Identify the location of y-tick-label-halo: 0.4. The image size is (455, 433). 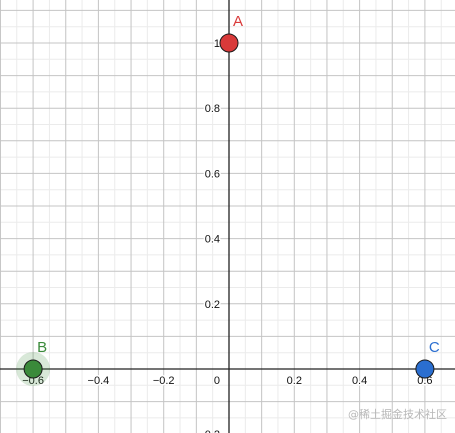
(212, 240).